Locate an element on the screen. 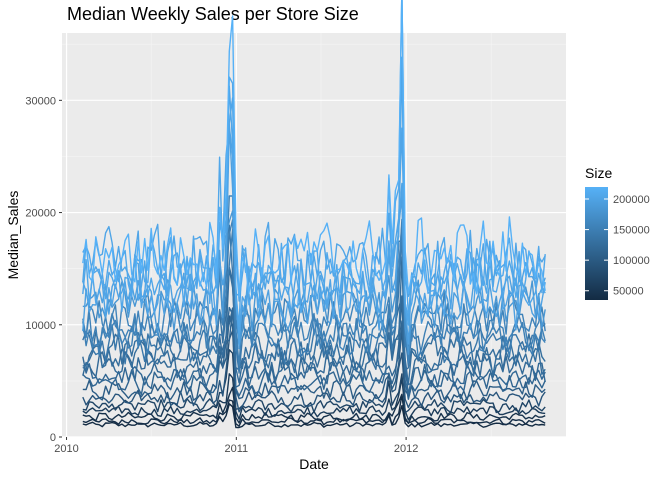  legend-tick-label: 100000 is located at coordinates (631, 261).